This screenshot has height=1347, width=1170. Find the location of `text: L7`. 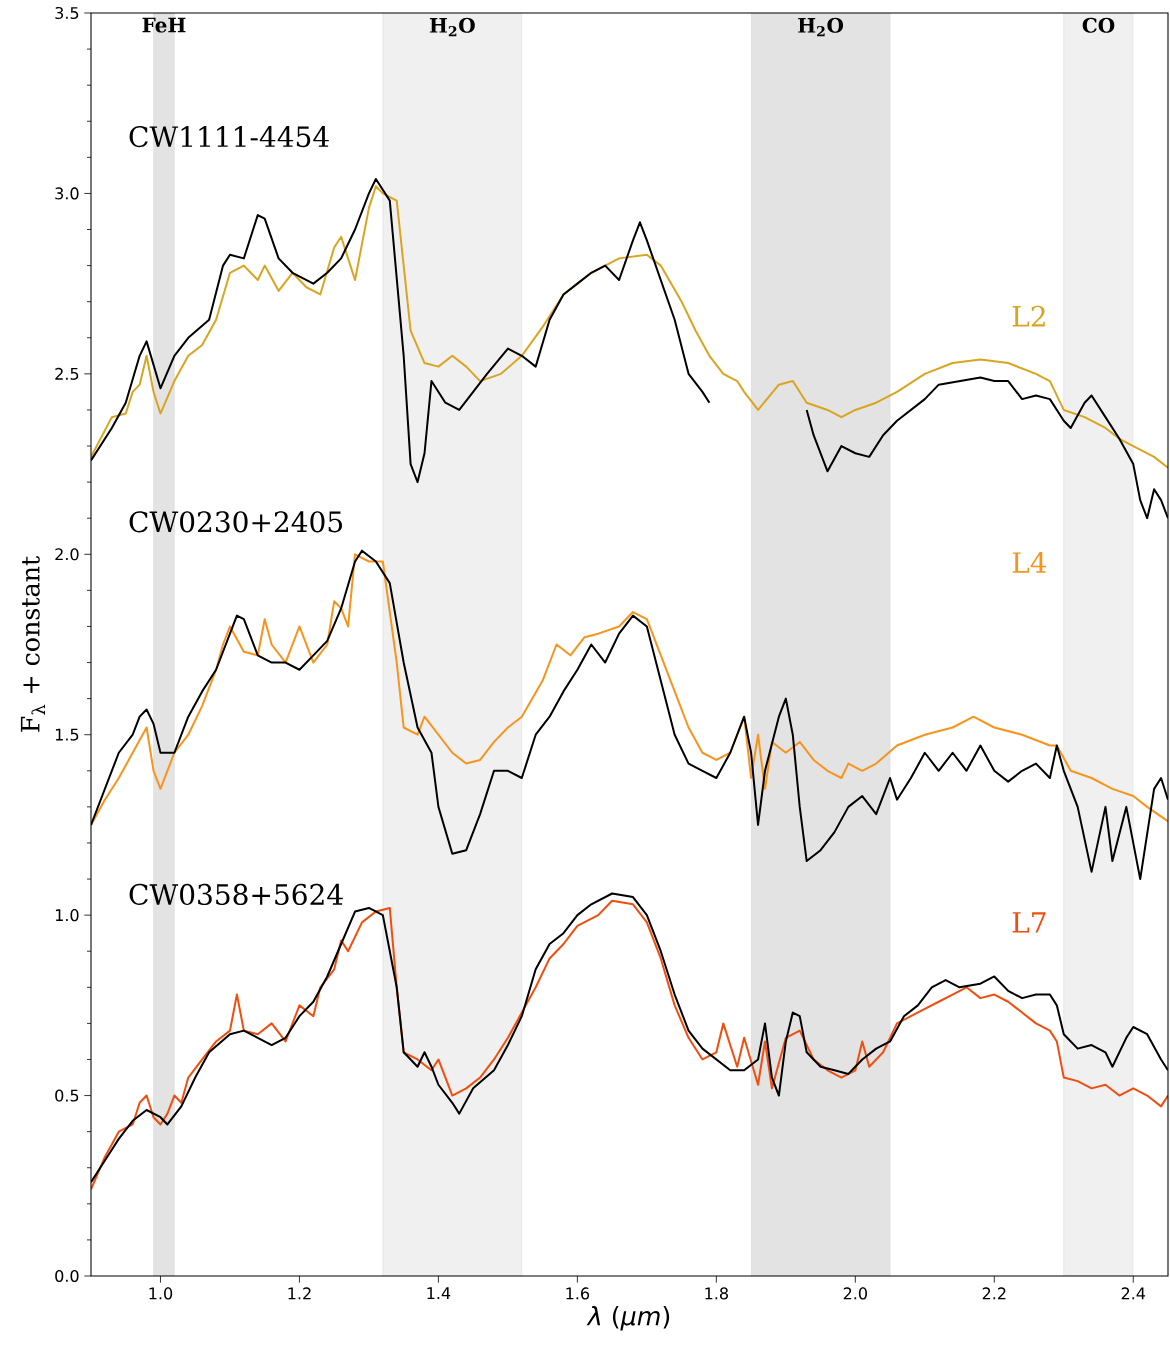

text: L7 is located at coordinates (1029, 922).